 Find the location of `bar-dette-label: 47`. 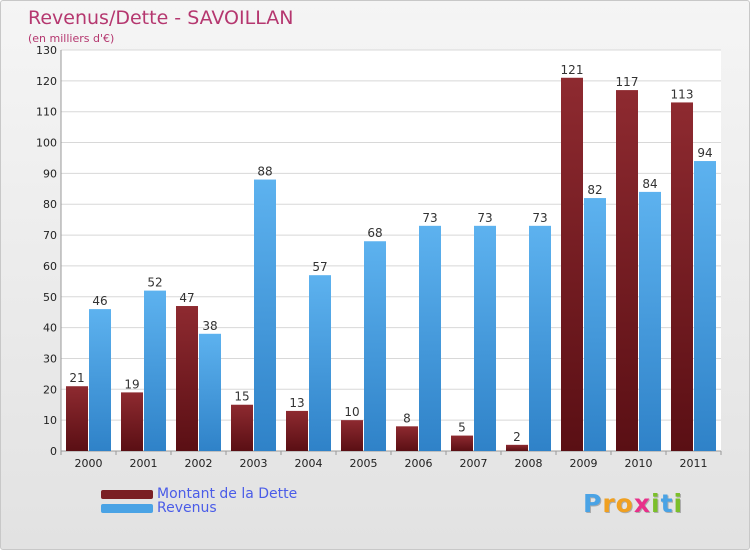

bar-dette-label: 47 is located at coordinates (186, 298).